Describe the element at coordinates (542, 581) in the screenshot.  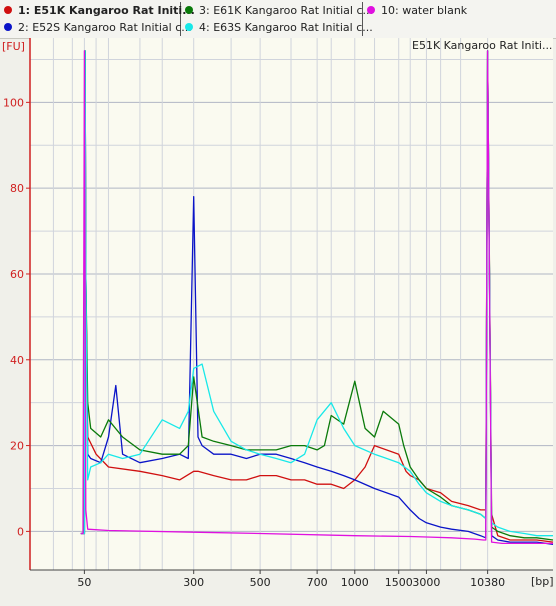
I see `x-axis-label: [bp]` at that location.